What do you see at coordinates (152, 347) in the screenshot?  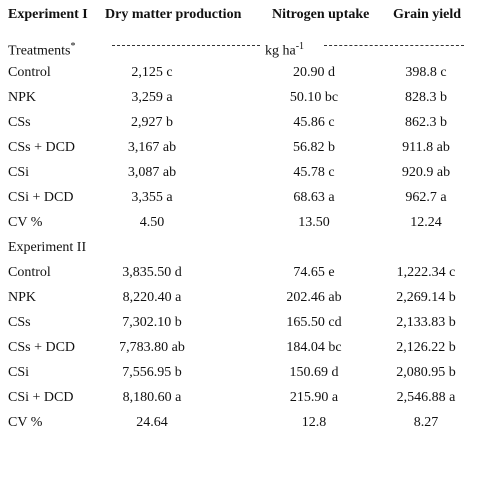 I see `data-cell: 7,783.80 ab` at bounding box center [152, 347].